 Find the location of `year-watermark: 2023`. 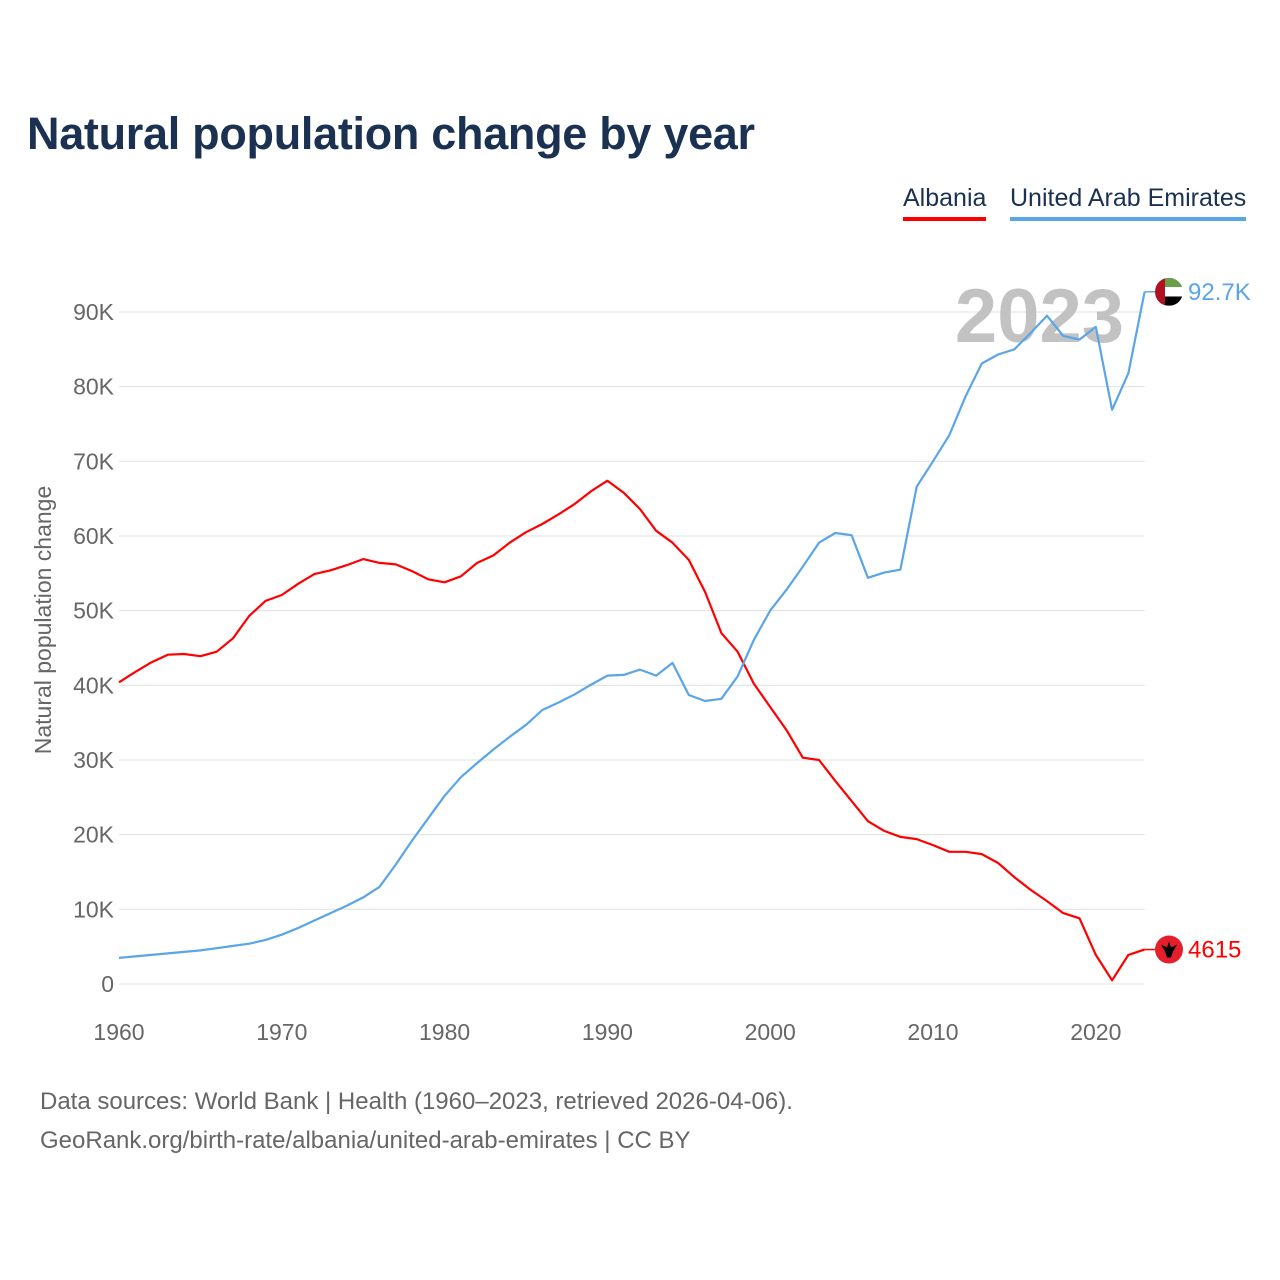

year-watermark: 2023 is located at coordinates (1039, 316).